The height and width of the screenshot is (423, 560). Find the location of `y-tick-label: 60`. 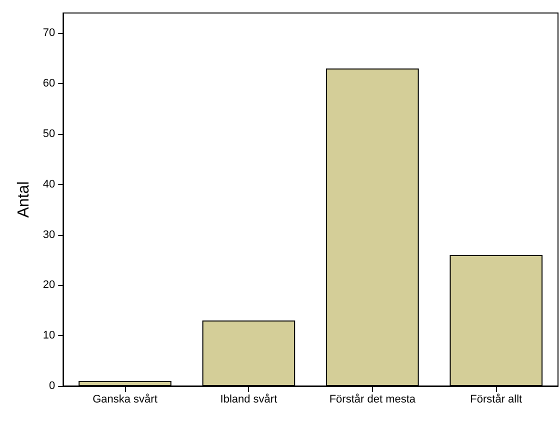

y-tick-label: 60 is located at coordinates (49, 84).